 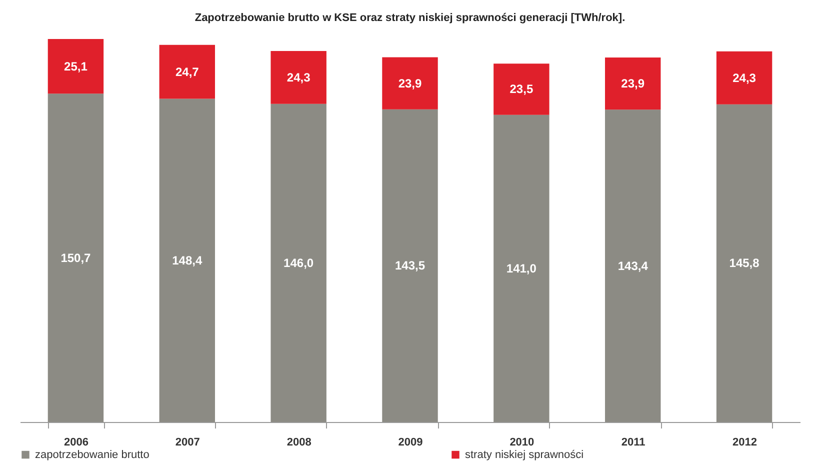 I want to click on chart-title: Zapotrzebowanie brutto w KSE oraz straty niskiej sprawności generacji [TWh/rok]., so click(x=410, y=18).